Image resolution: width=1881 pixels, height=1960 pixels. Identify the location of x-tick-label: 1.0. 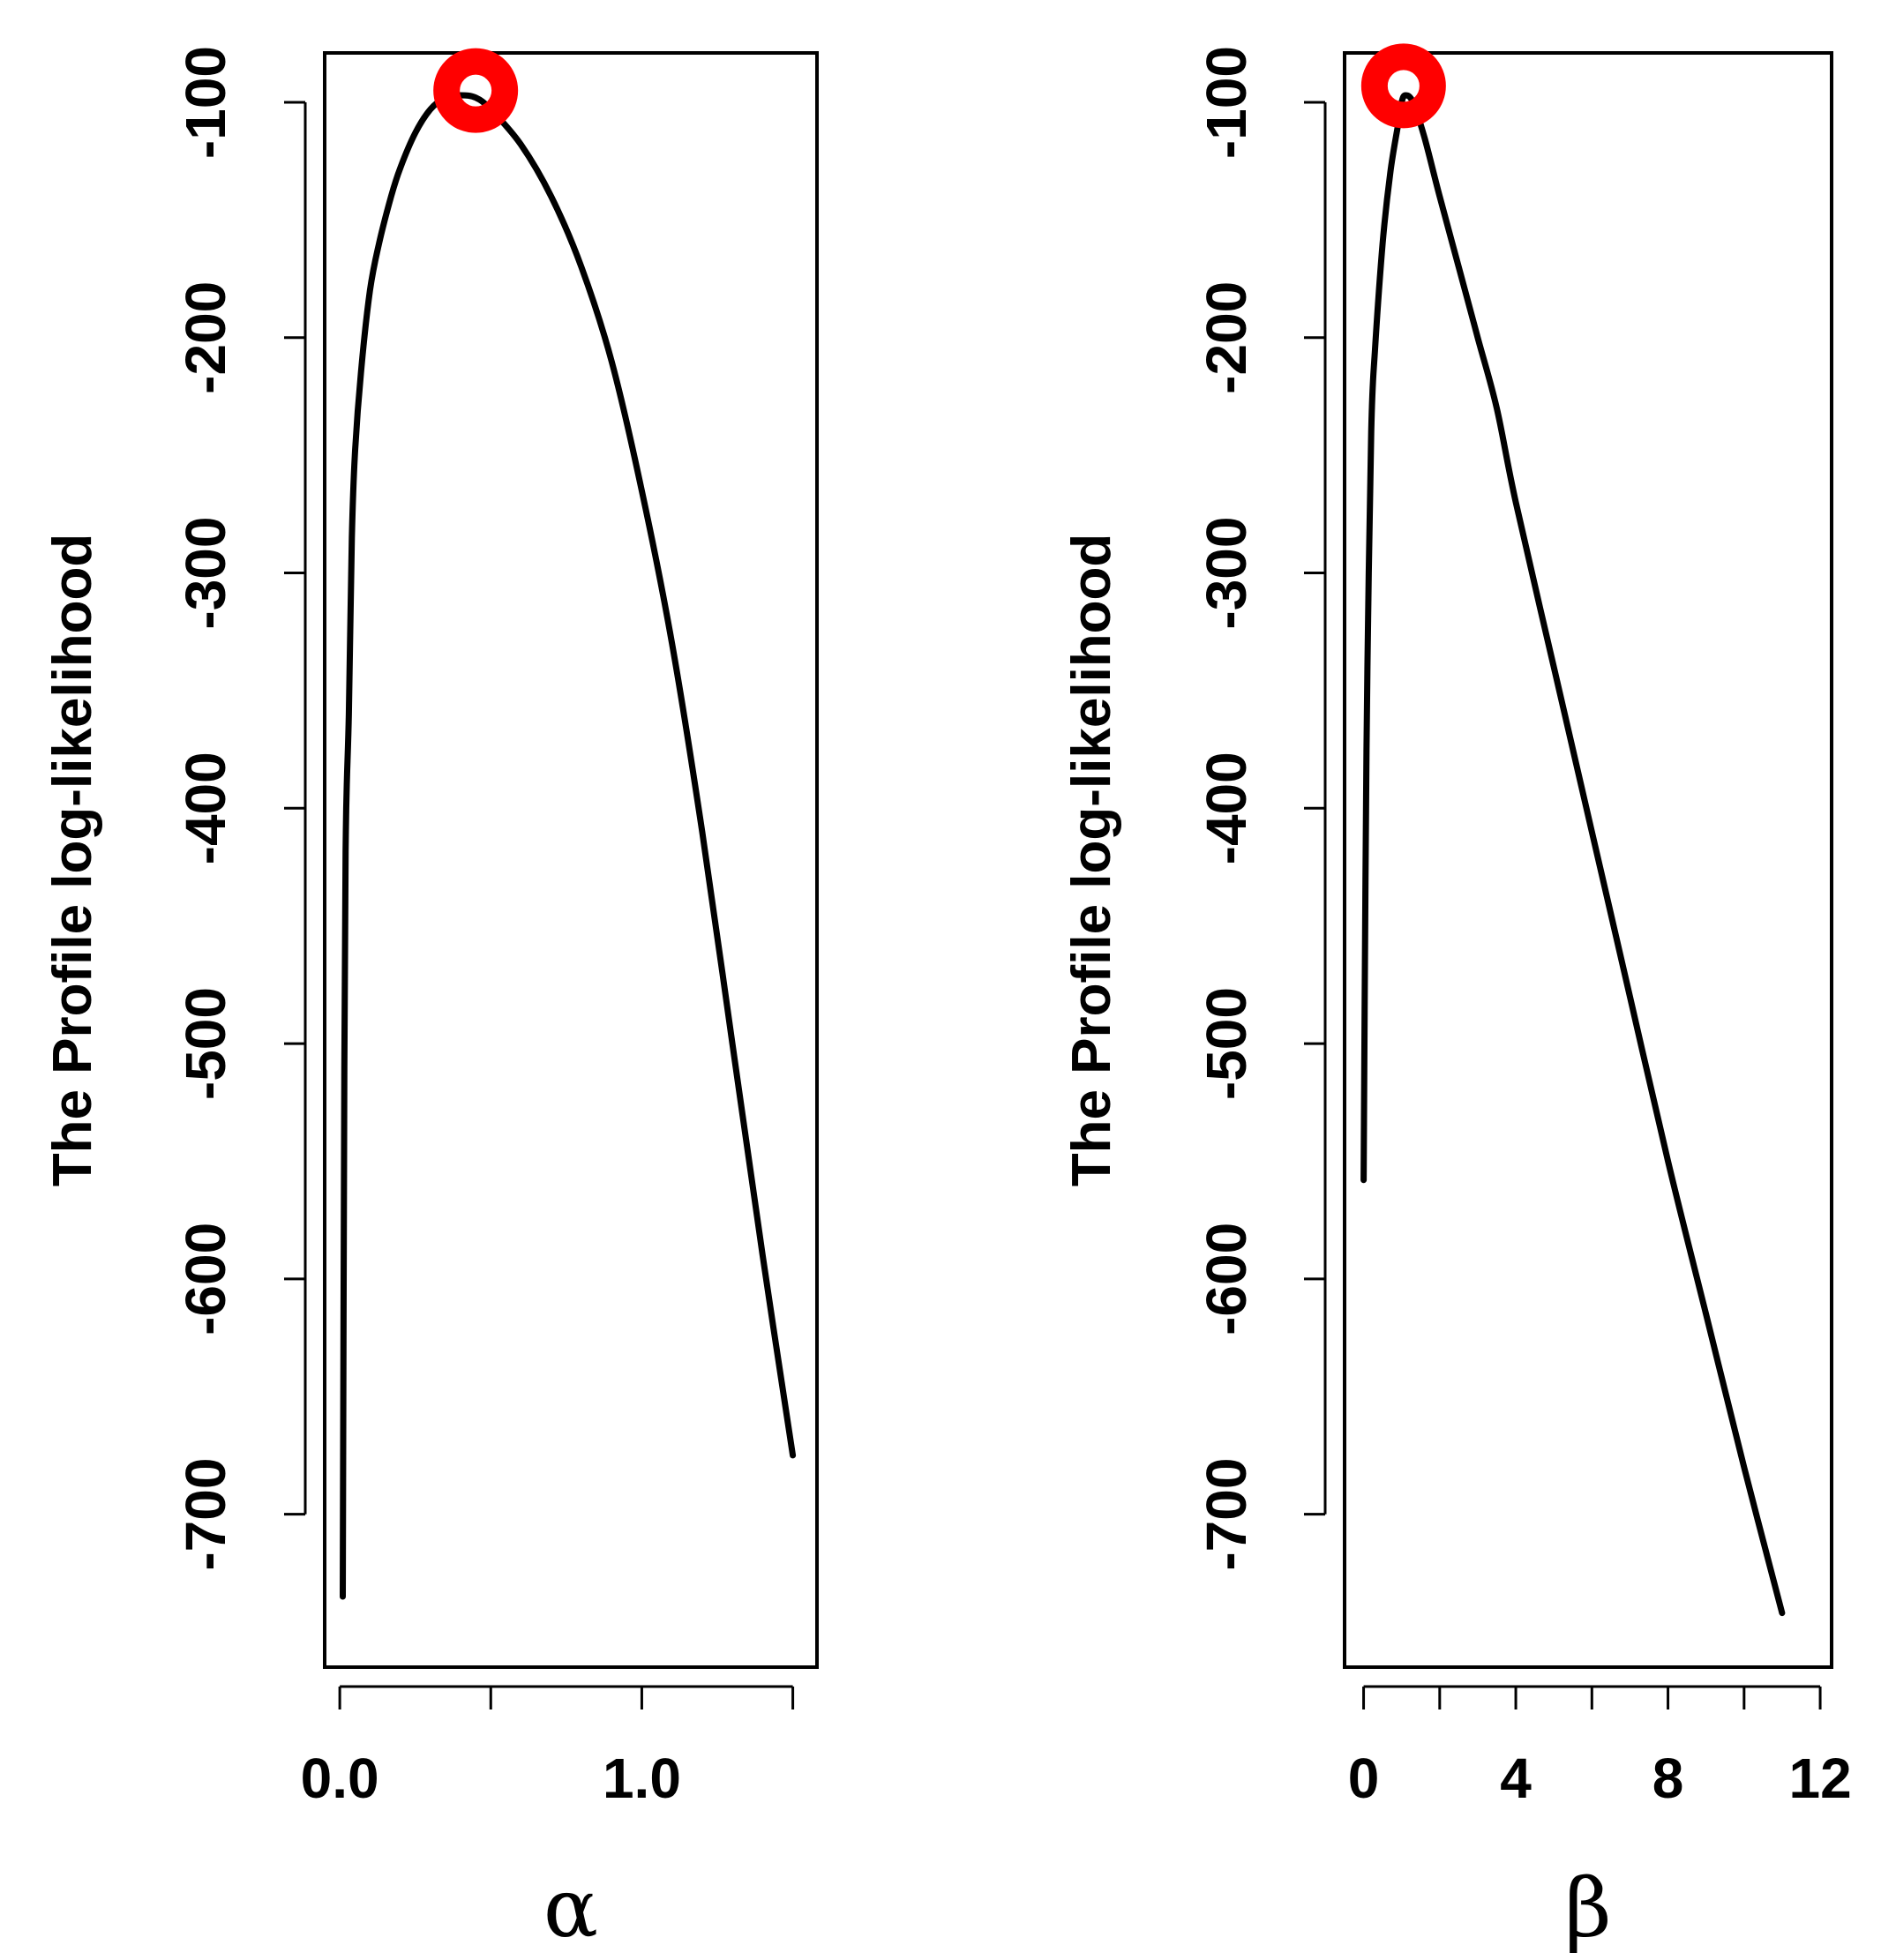
(642, 1778).